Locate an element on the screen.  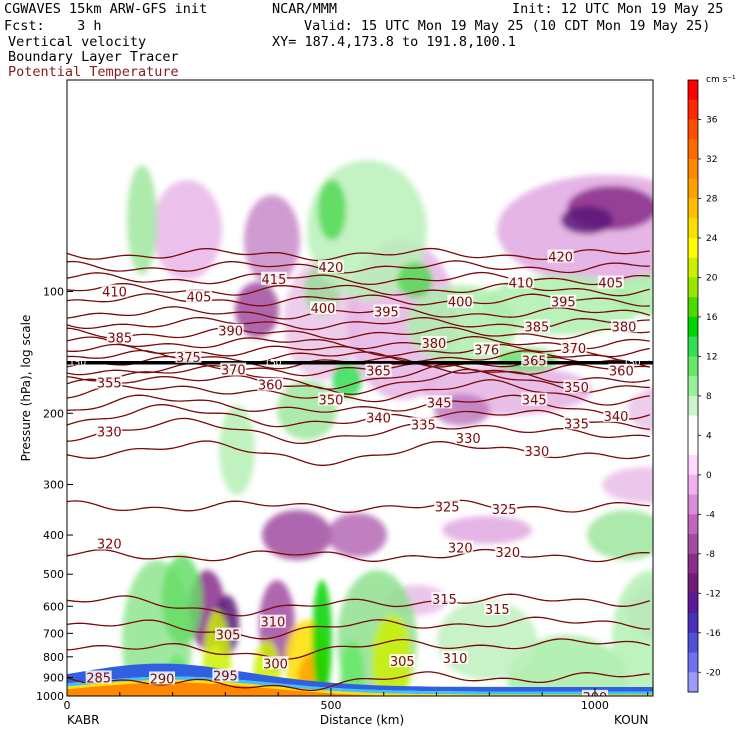
colorbar-label: 12 is located at coordinates (711, 357).